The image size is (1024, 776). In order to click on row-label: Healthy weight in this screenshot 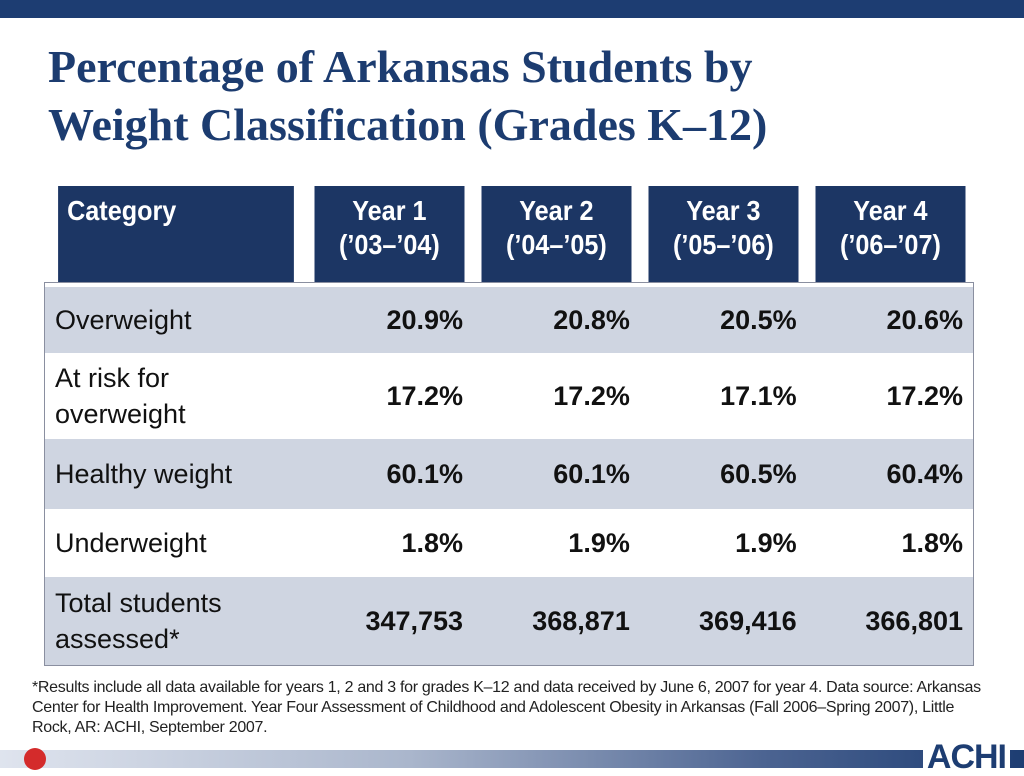, I will do `click(175, 474)`.